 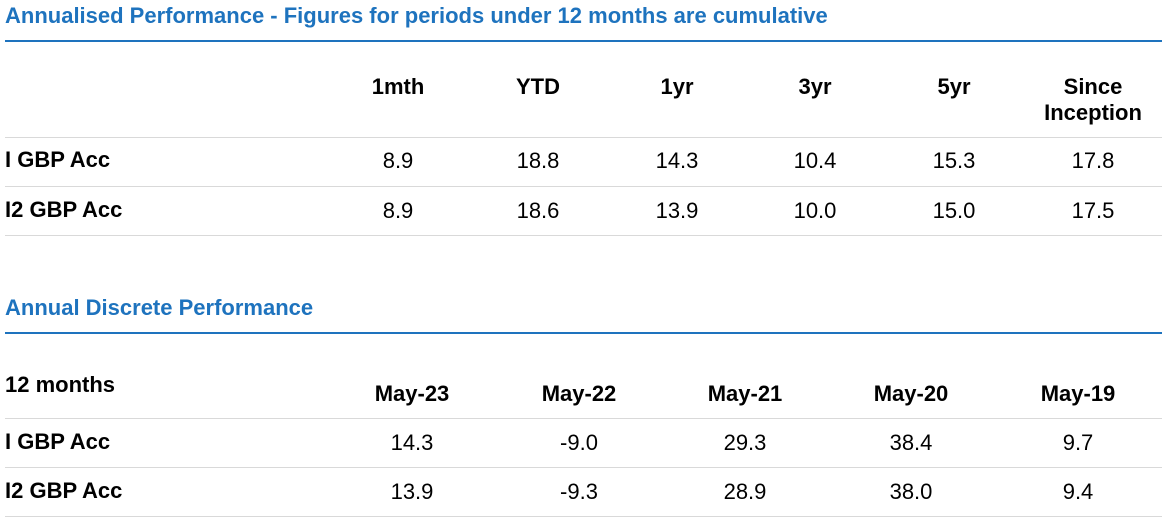 What do you see at coordinates (954, 160) in the screenshot?
I see `table-cell: 15.3` at bounding box center [954, 160].